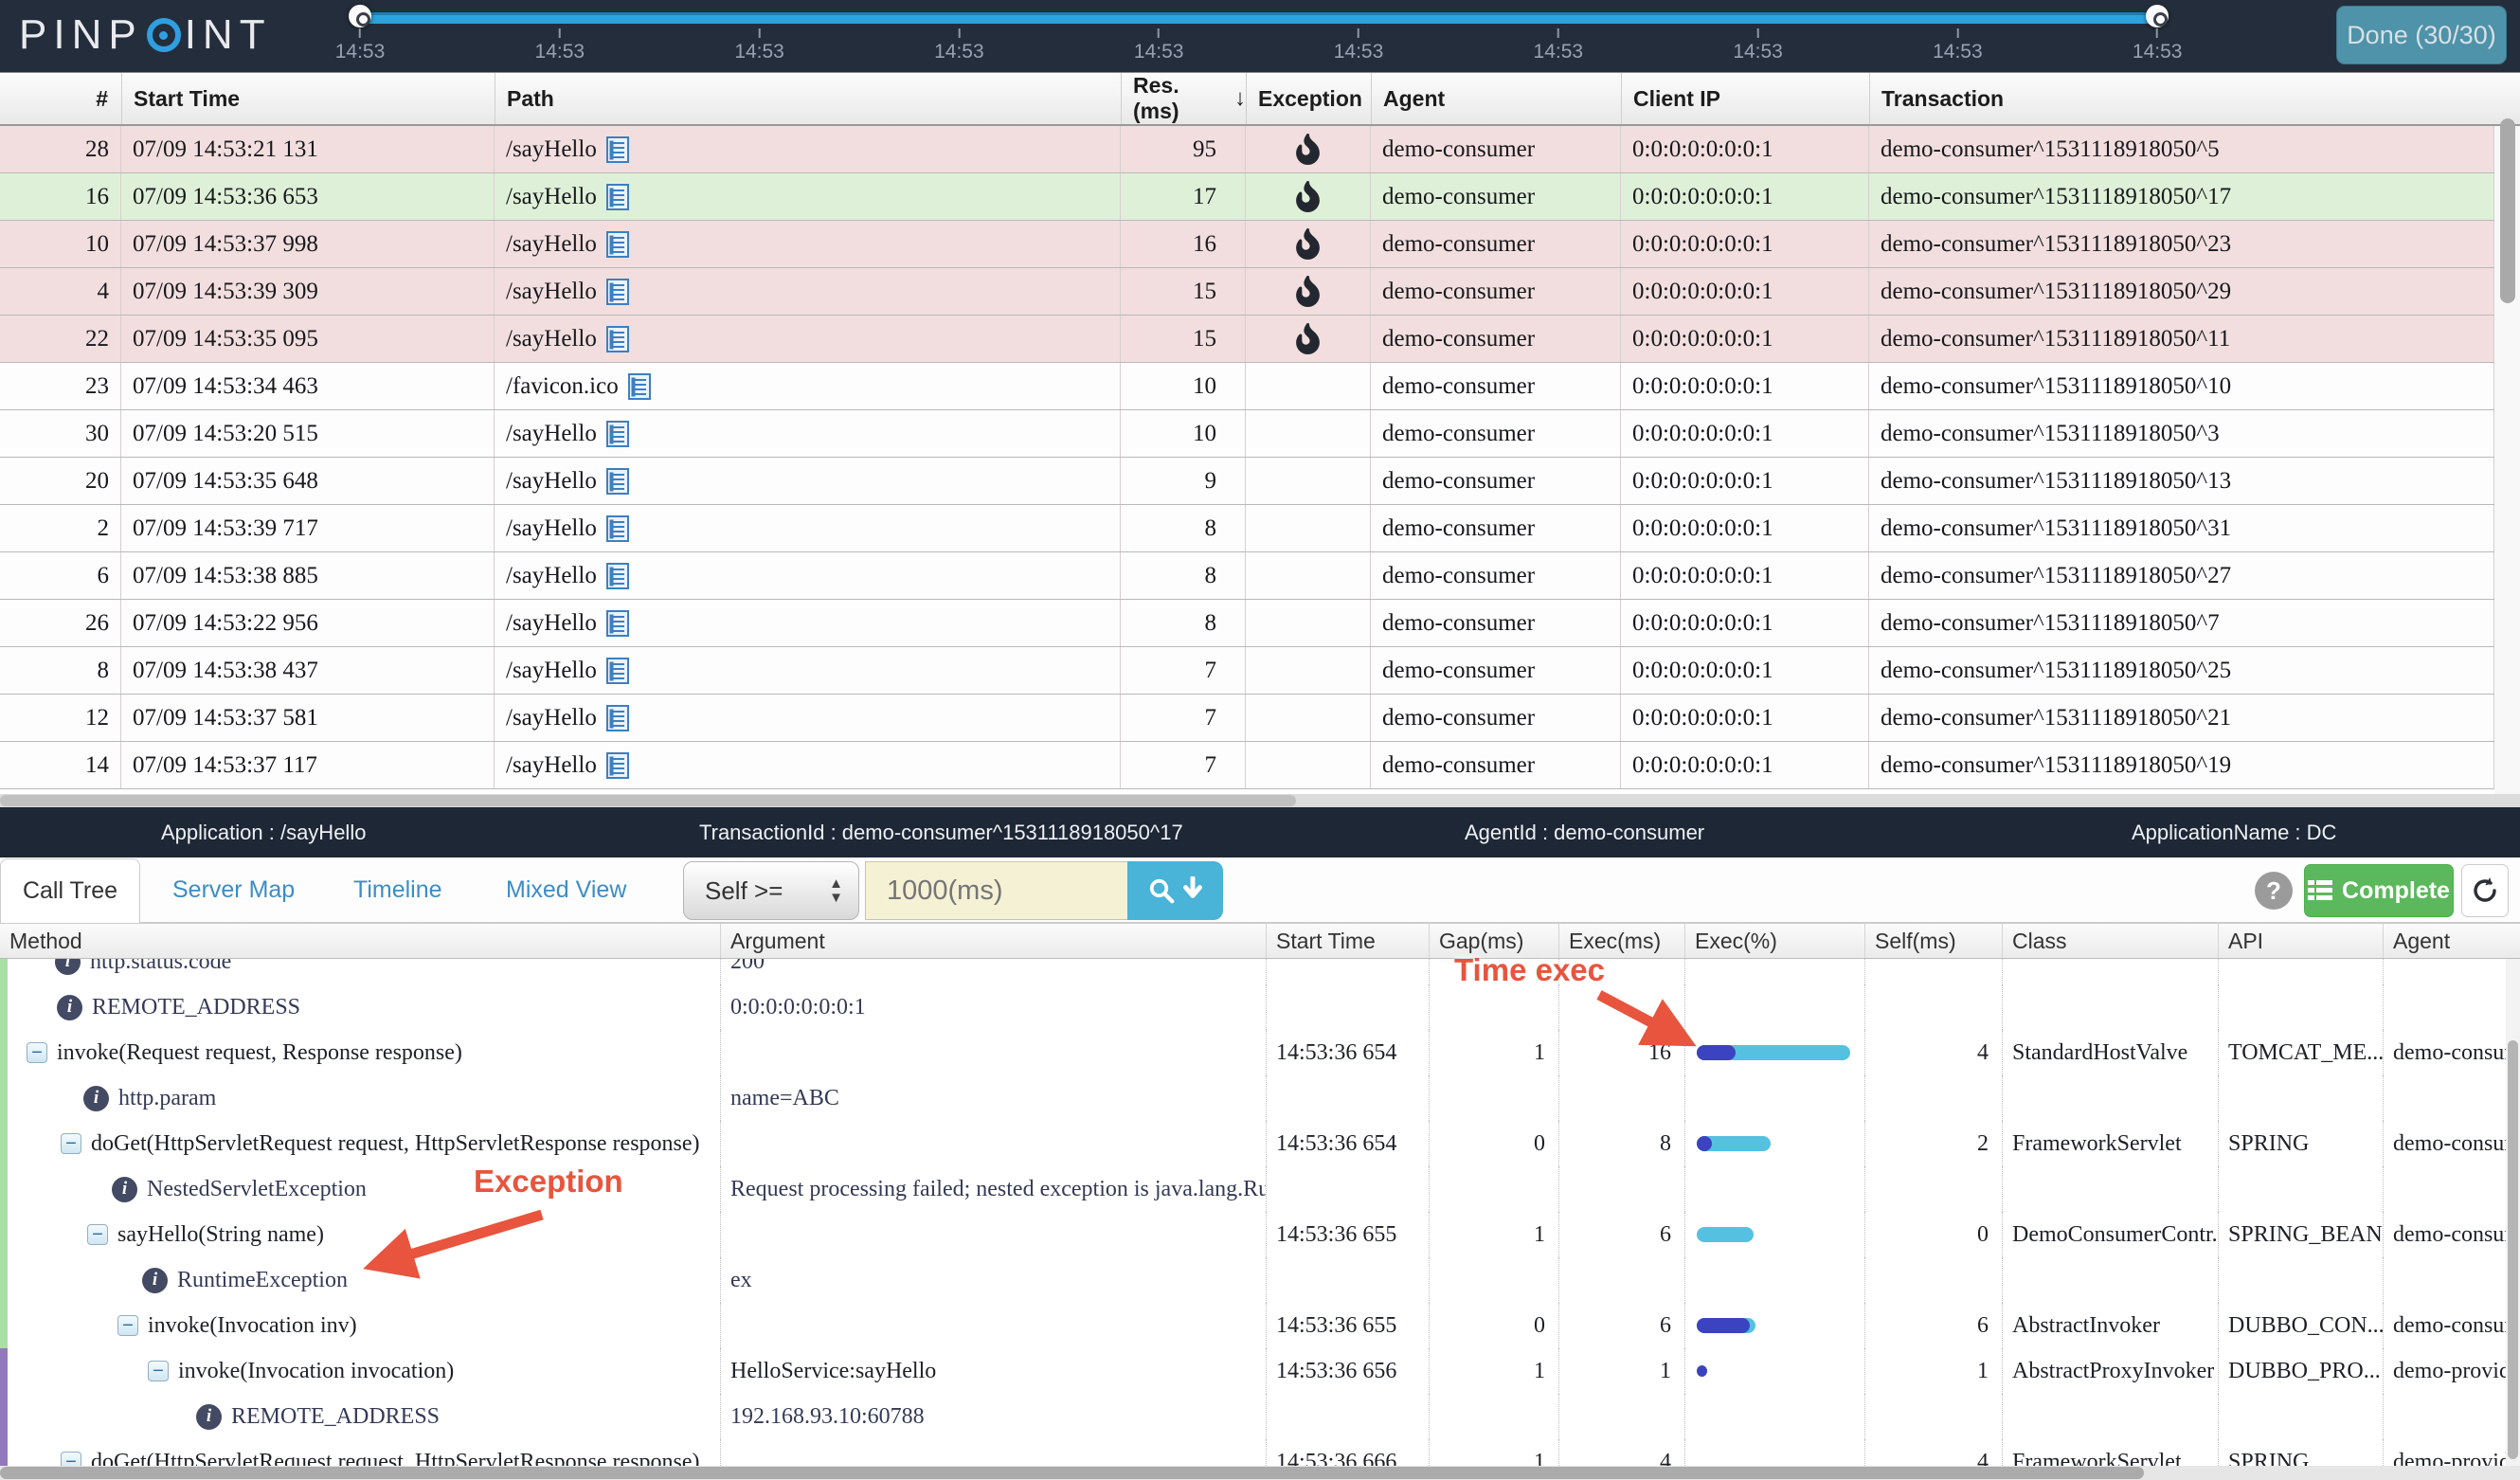 Image resolution: width=2520 pixels, height=1480 pixels. I want to click on filter-threshold-input, so click(996, 890).